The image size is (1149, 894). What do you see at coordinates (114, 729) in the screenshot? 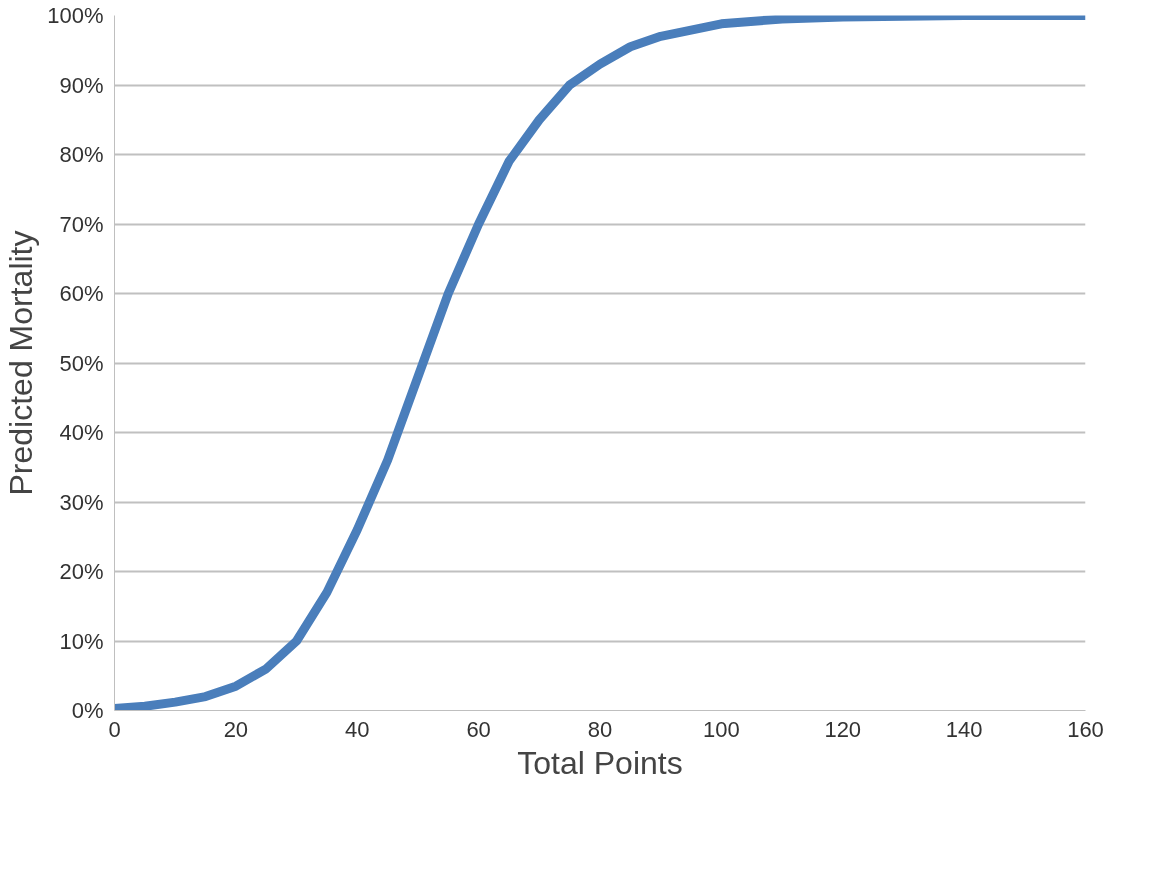
I see `x-tick-label: 0` at bounding box center [114, 729].